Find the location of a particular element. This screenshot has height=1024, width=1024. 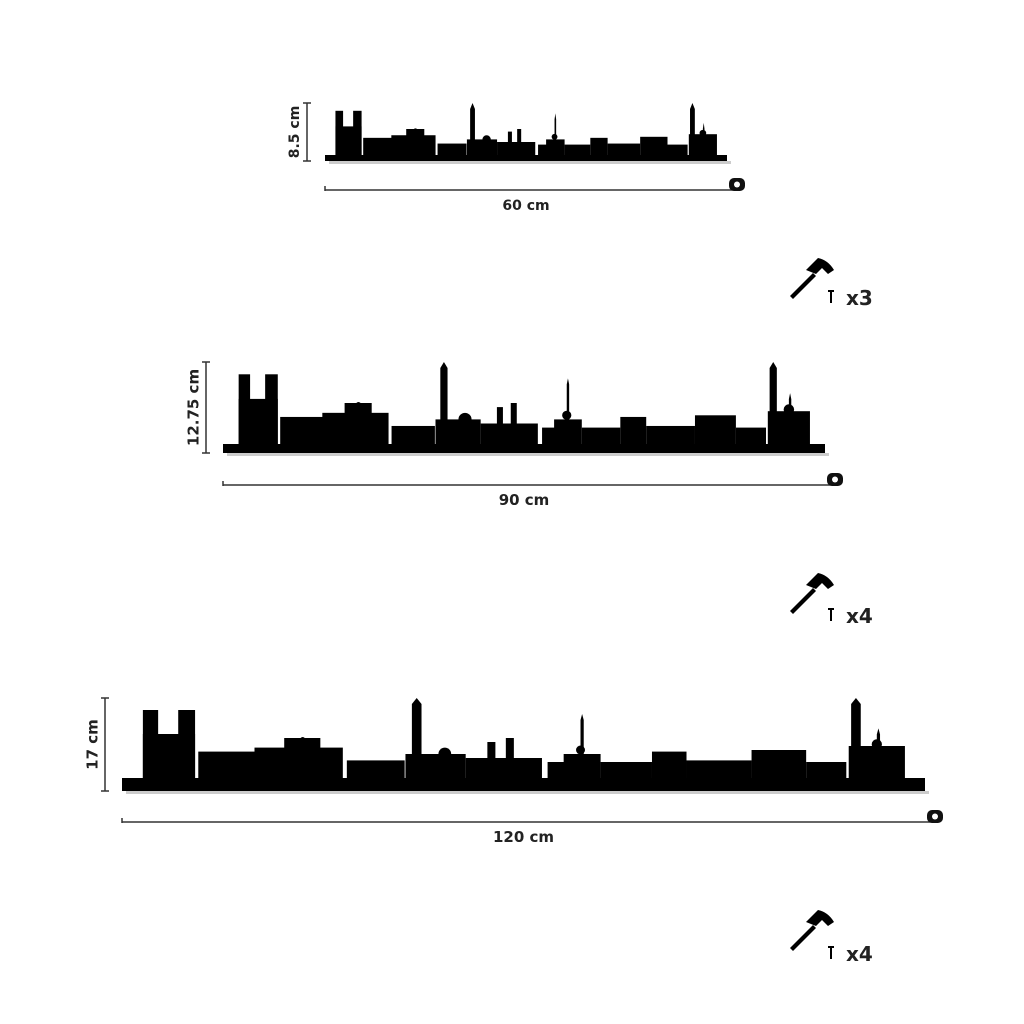

height-label: 17 cm is located at coordinates (93, 744).